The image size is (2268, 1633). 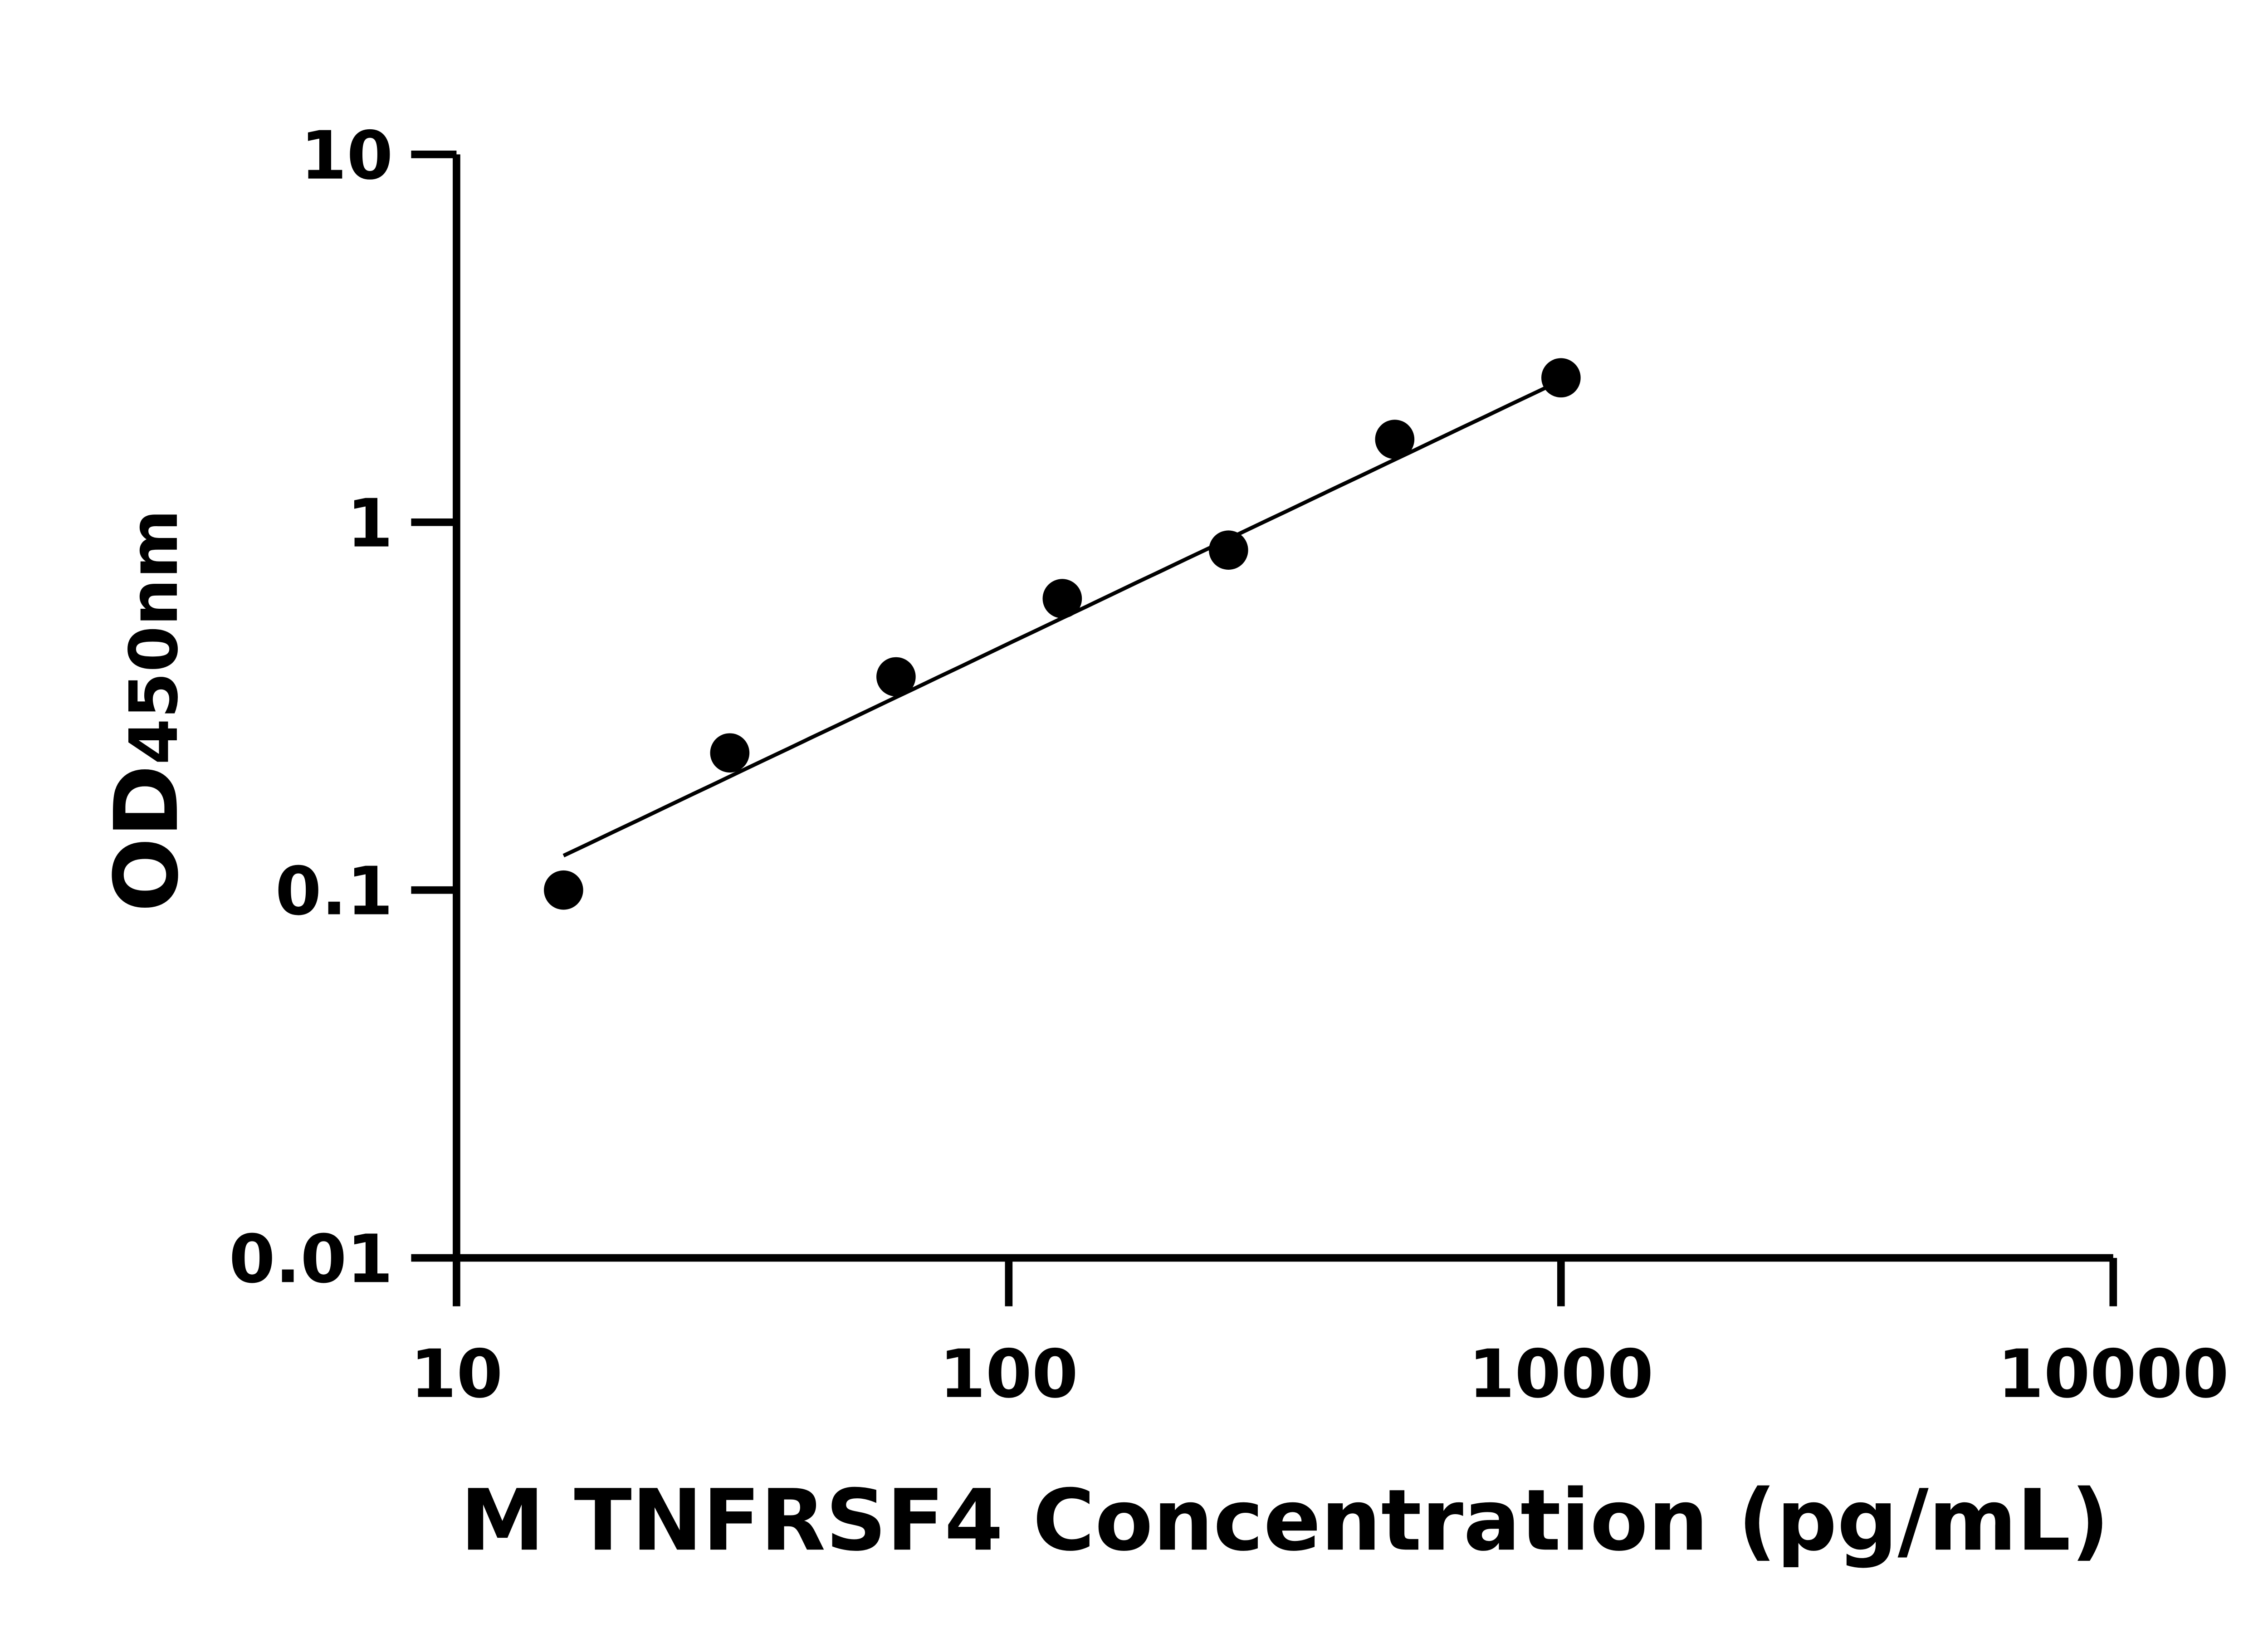 I want to click on x-tick-label: 1000, so click(x=1560, y=1374).